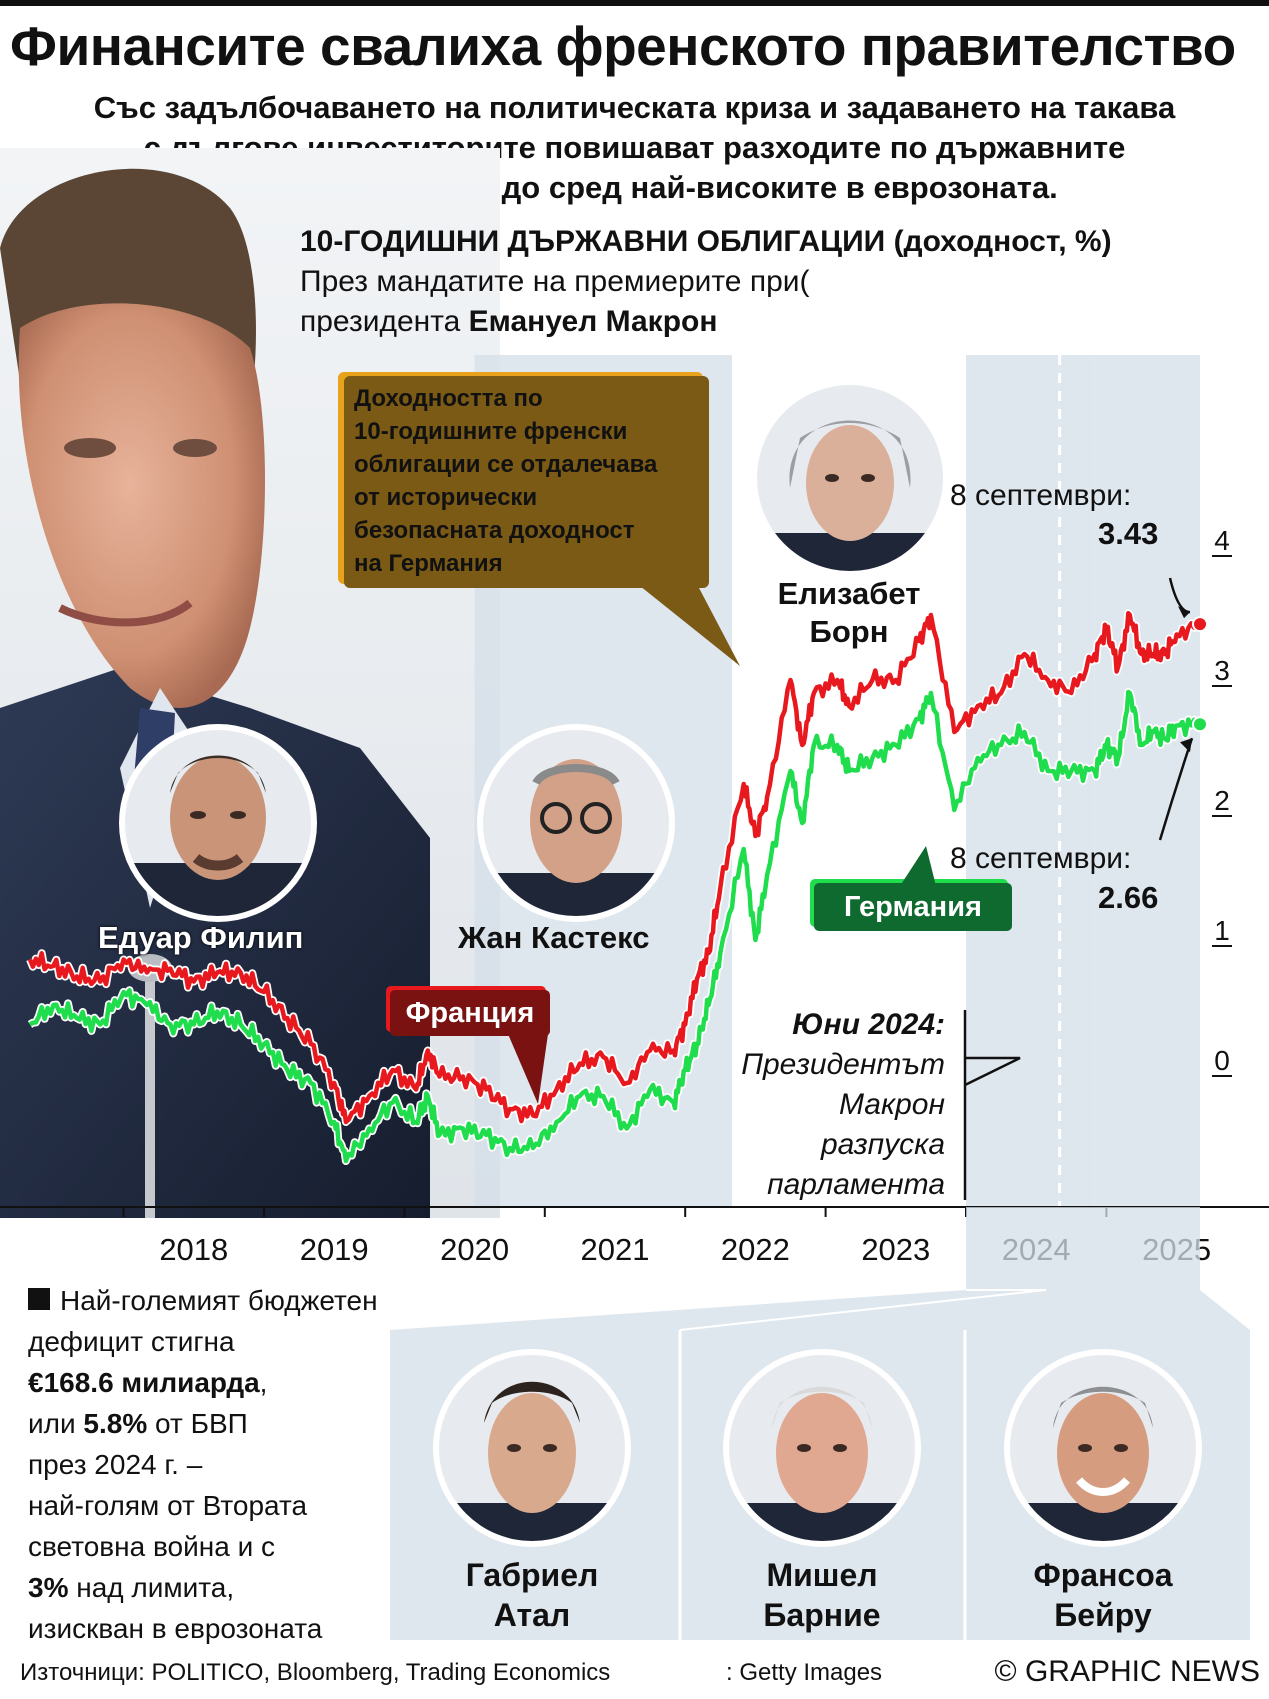 This screenshot has width=1269, height=1699. I want to click on deficit-amount: €168.6 милиарда, so click(144, 1382).